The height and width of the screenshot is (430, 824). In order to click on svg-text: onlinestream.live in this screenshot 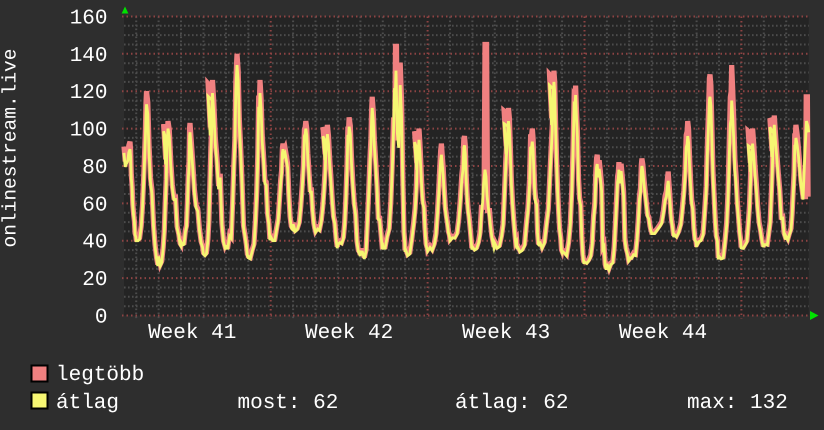, I will do `click(11, 148)`.